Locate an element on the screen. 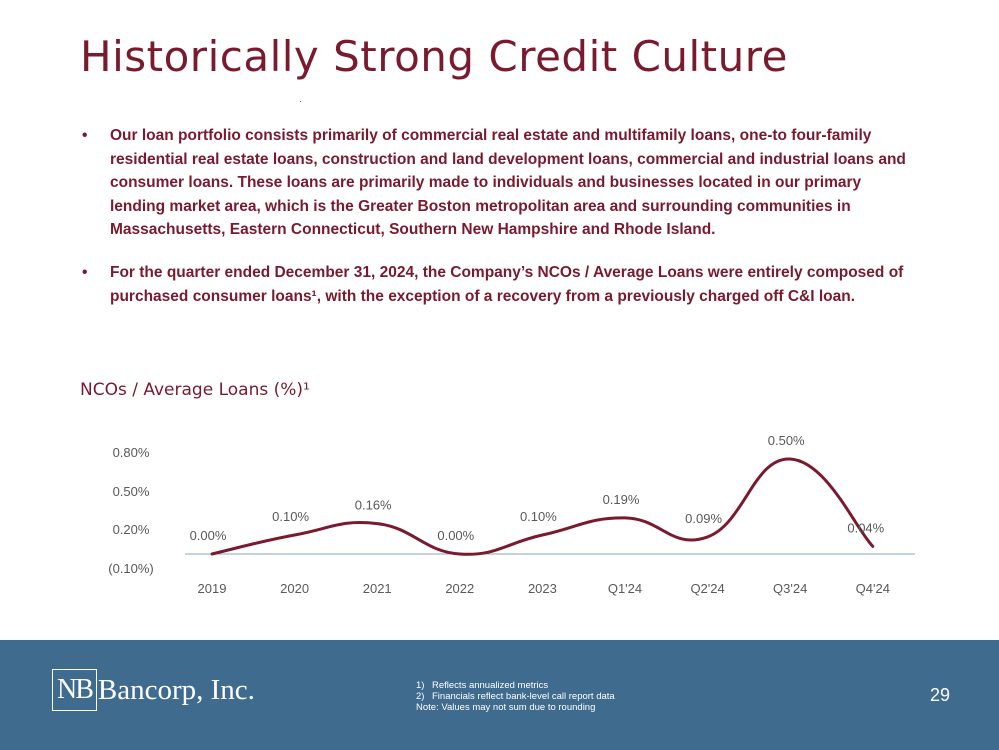 This screenshot has width=999, height=750. data-label-2023: 0.10% is located at coordinates (538, 516).